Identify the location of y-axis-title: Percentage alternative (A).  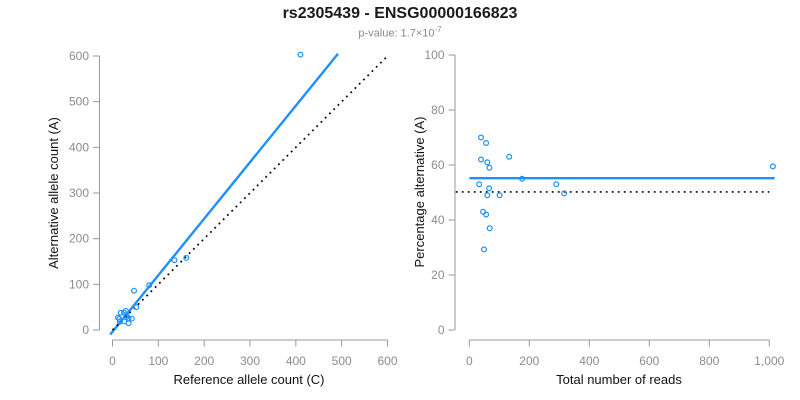
(419, 191).